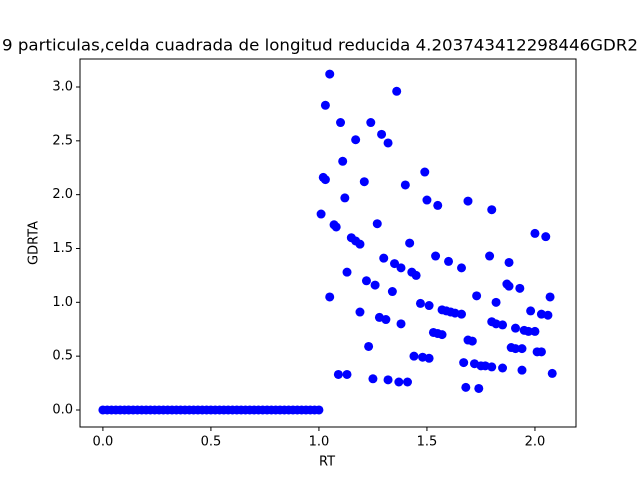 Image resolution: width=640 pixels, height=480 pixels. What do you see at coordinates (62, 356) in the screenshot?
I see `y-tick-label: 0.5` at bounding box center [62, 356].